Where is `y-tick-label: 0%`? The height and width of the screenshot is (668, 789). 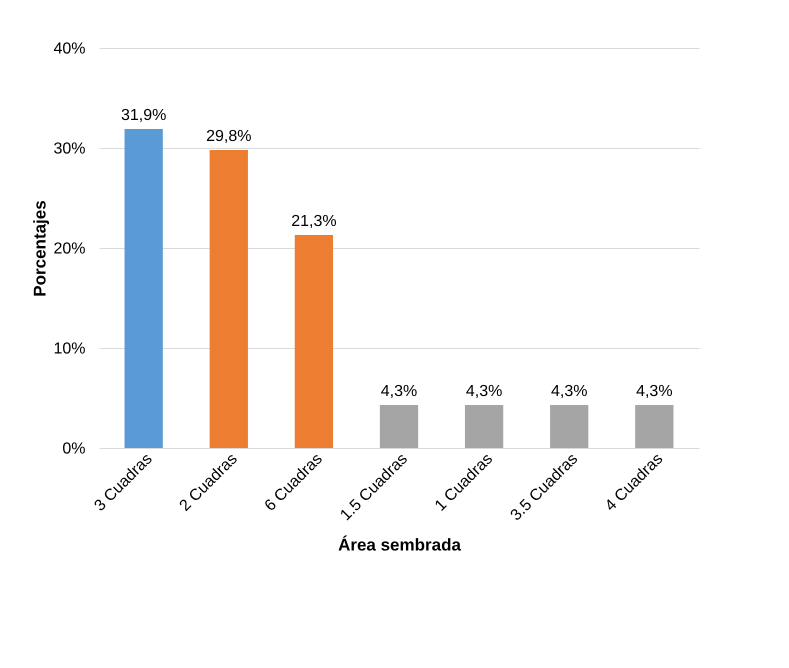 y-tick-label: 0% is located at coordinates (74, 449).